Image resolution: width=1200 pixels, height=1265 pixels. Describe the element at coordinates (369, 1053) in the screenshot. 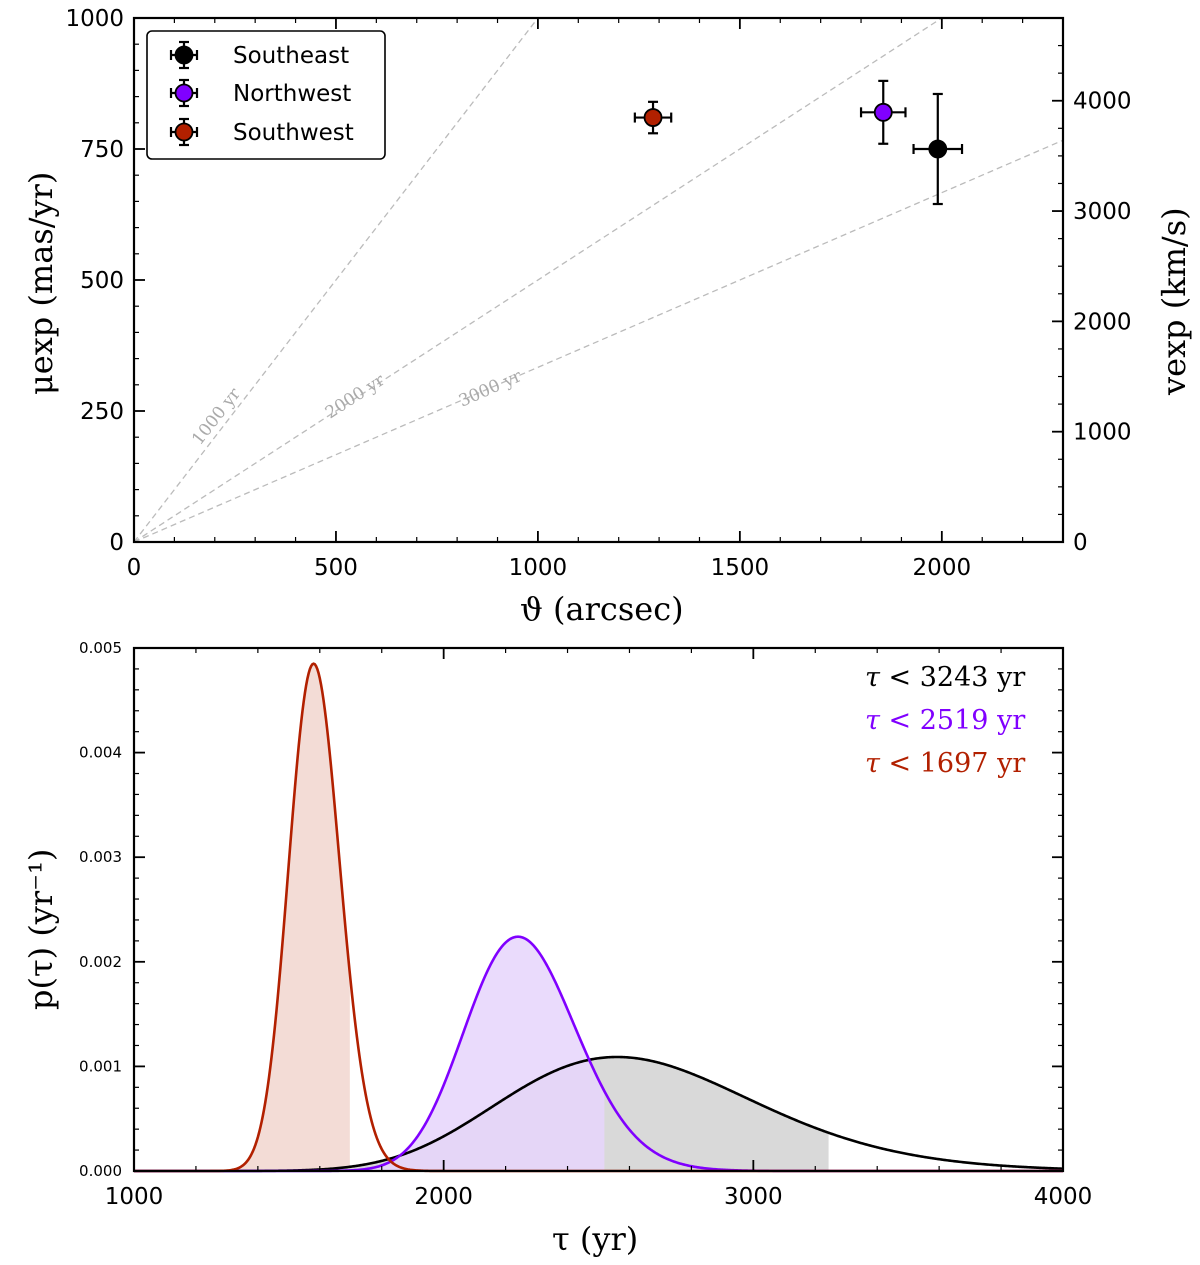

I see `fill-northwest` at that location.